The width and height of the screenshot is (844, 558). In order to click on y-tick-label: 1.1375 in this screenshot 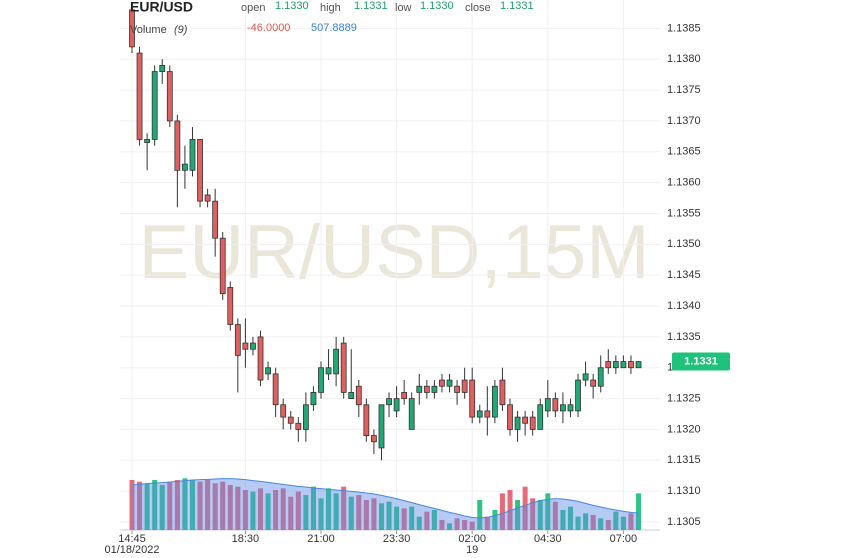, I will do `click(684, 90)`.